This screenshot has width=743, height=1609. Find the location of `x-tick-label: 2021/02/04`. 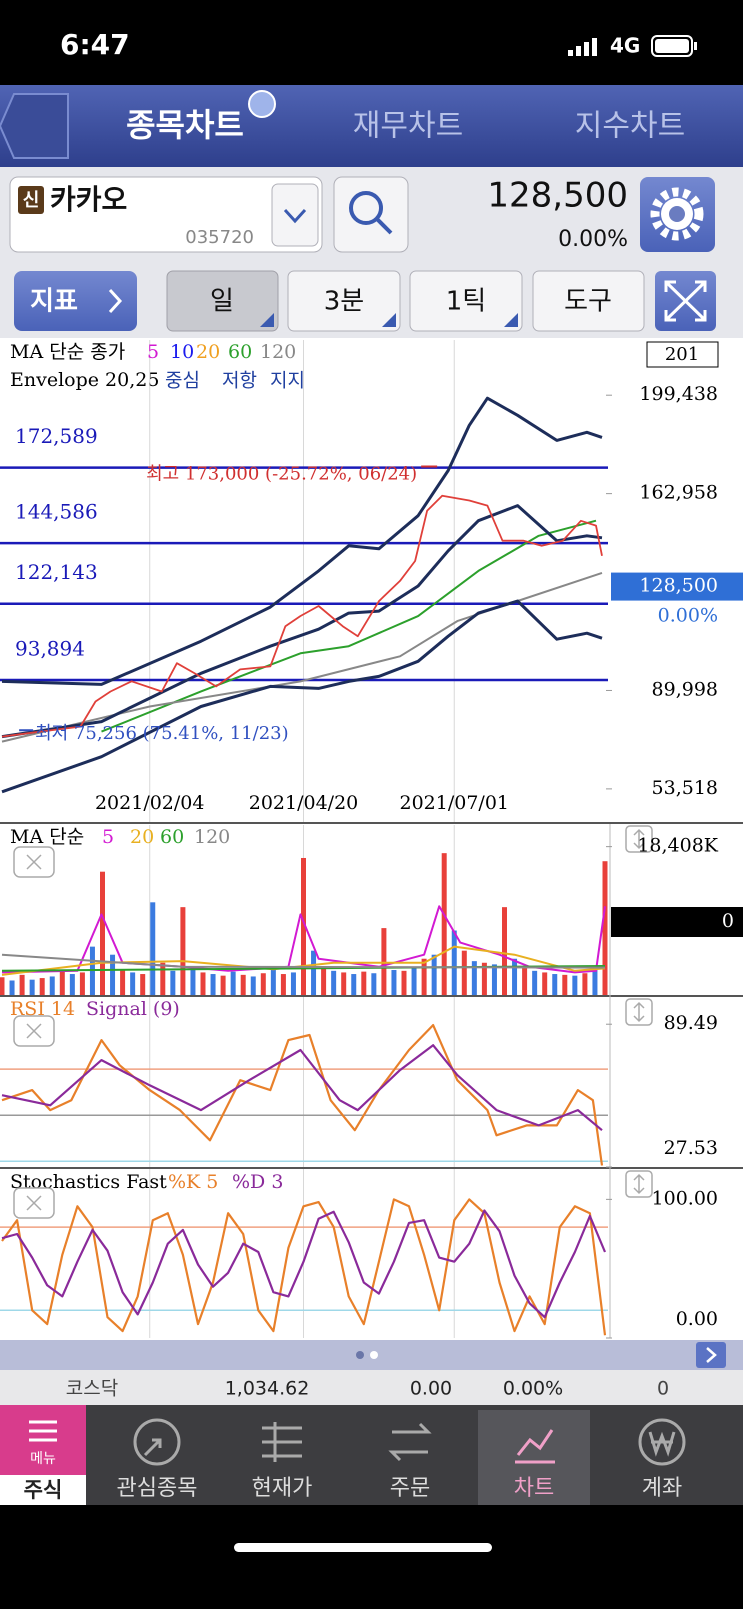

x-tick-label: 2021/02/04 is located at coordinates (150, 803).